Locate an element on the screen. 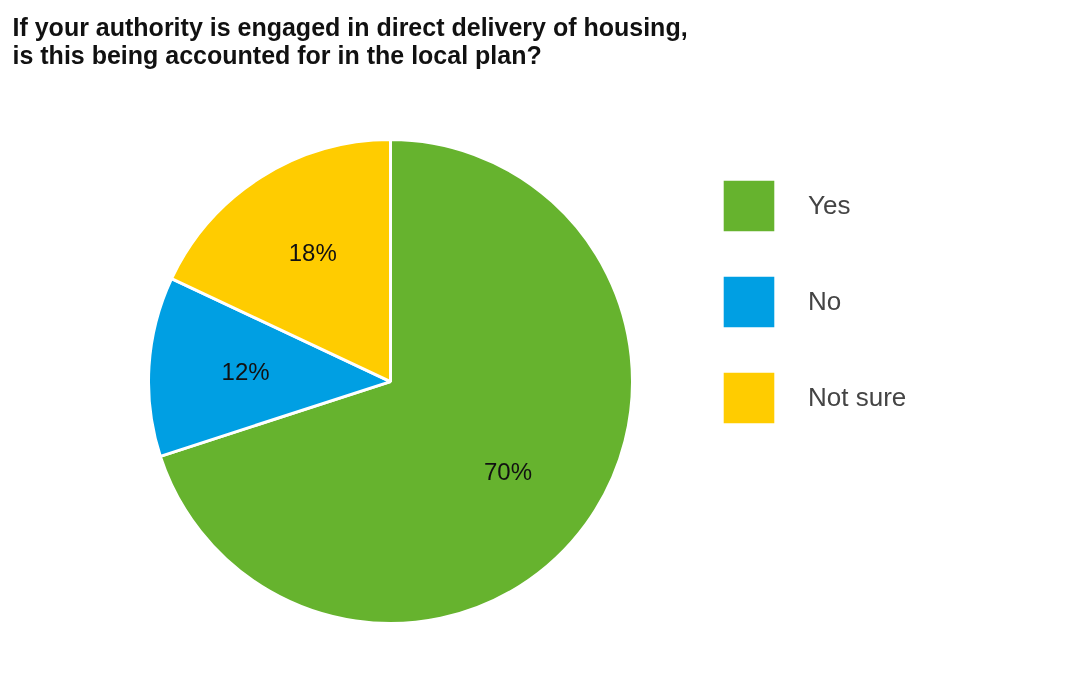  legend-label: No is located at coordinates (825, 301).